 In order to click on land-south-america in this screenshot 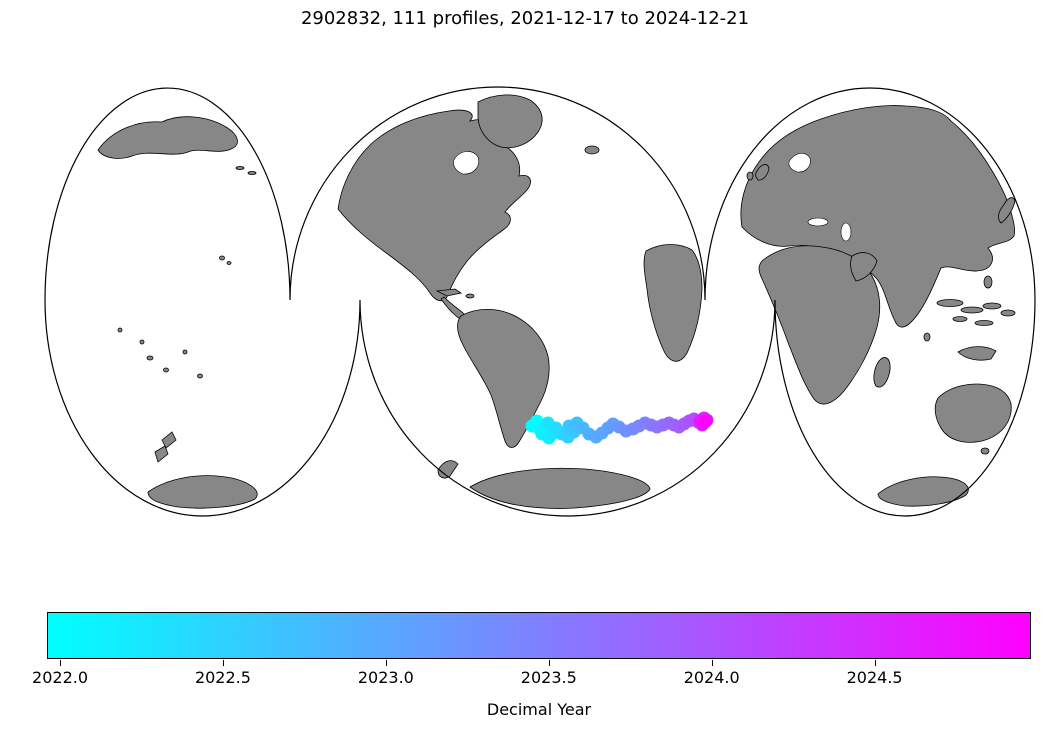, I will do `click(503, 378)`.